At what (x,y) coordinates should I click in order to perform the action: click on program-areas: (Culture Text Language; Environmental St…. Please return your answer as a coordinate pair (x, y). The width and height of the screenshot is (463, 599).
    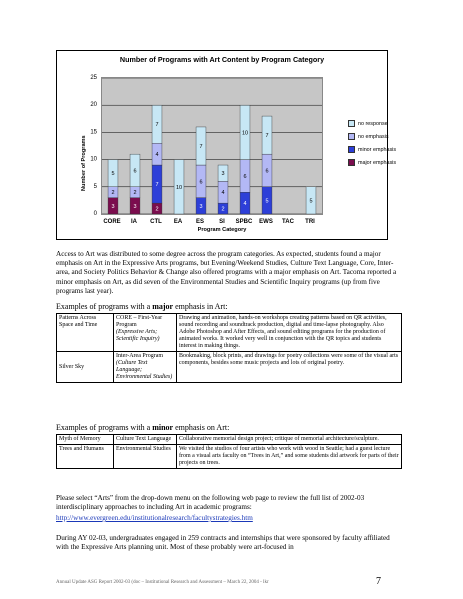
    Looking at the image, I should click on (144, 370).